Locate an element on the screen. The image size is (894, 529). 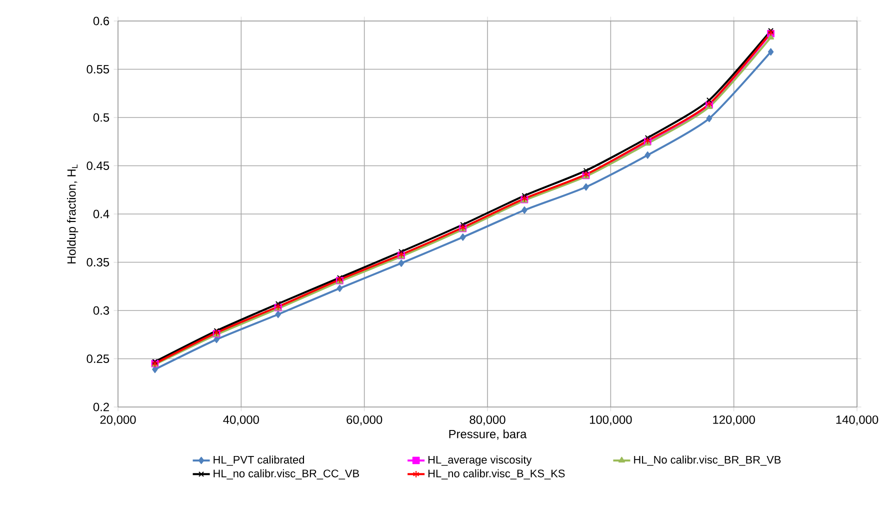
x-tick-label: 40,000 is located at coordinates (241, 420).